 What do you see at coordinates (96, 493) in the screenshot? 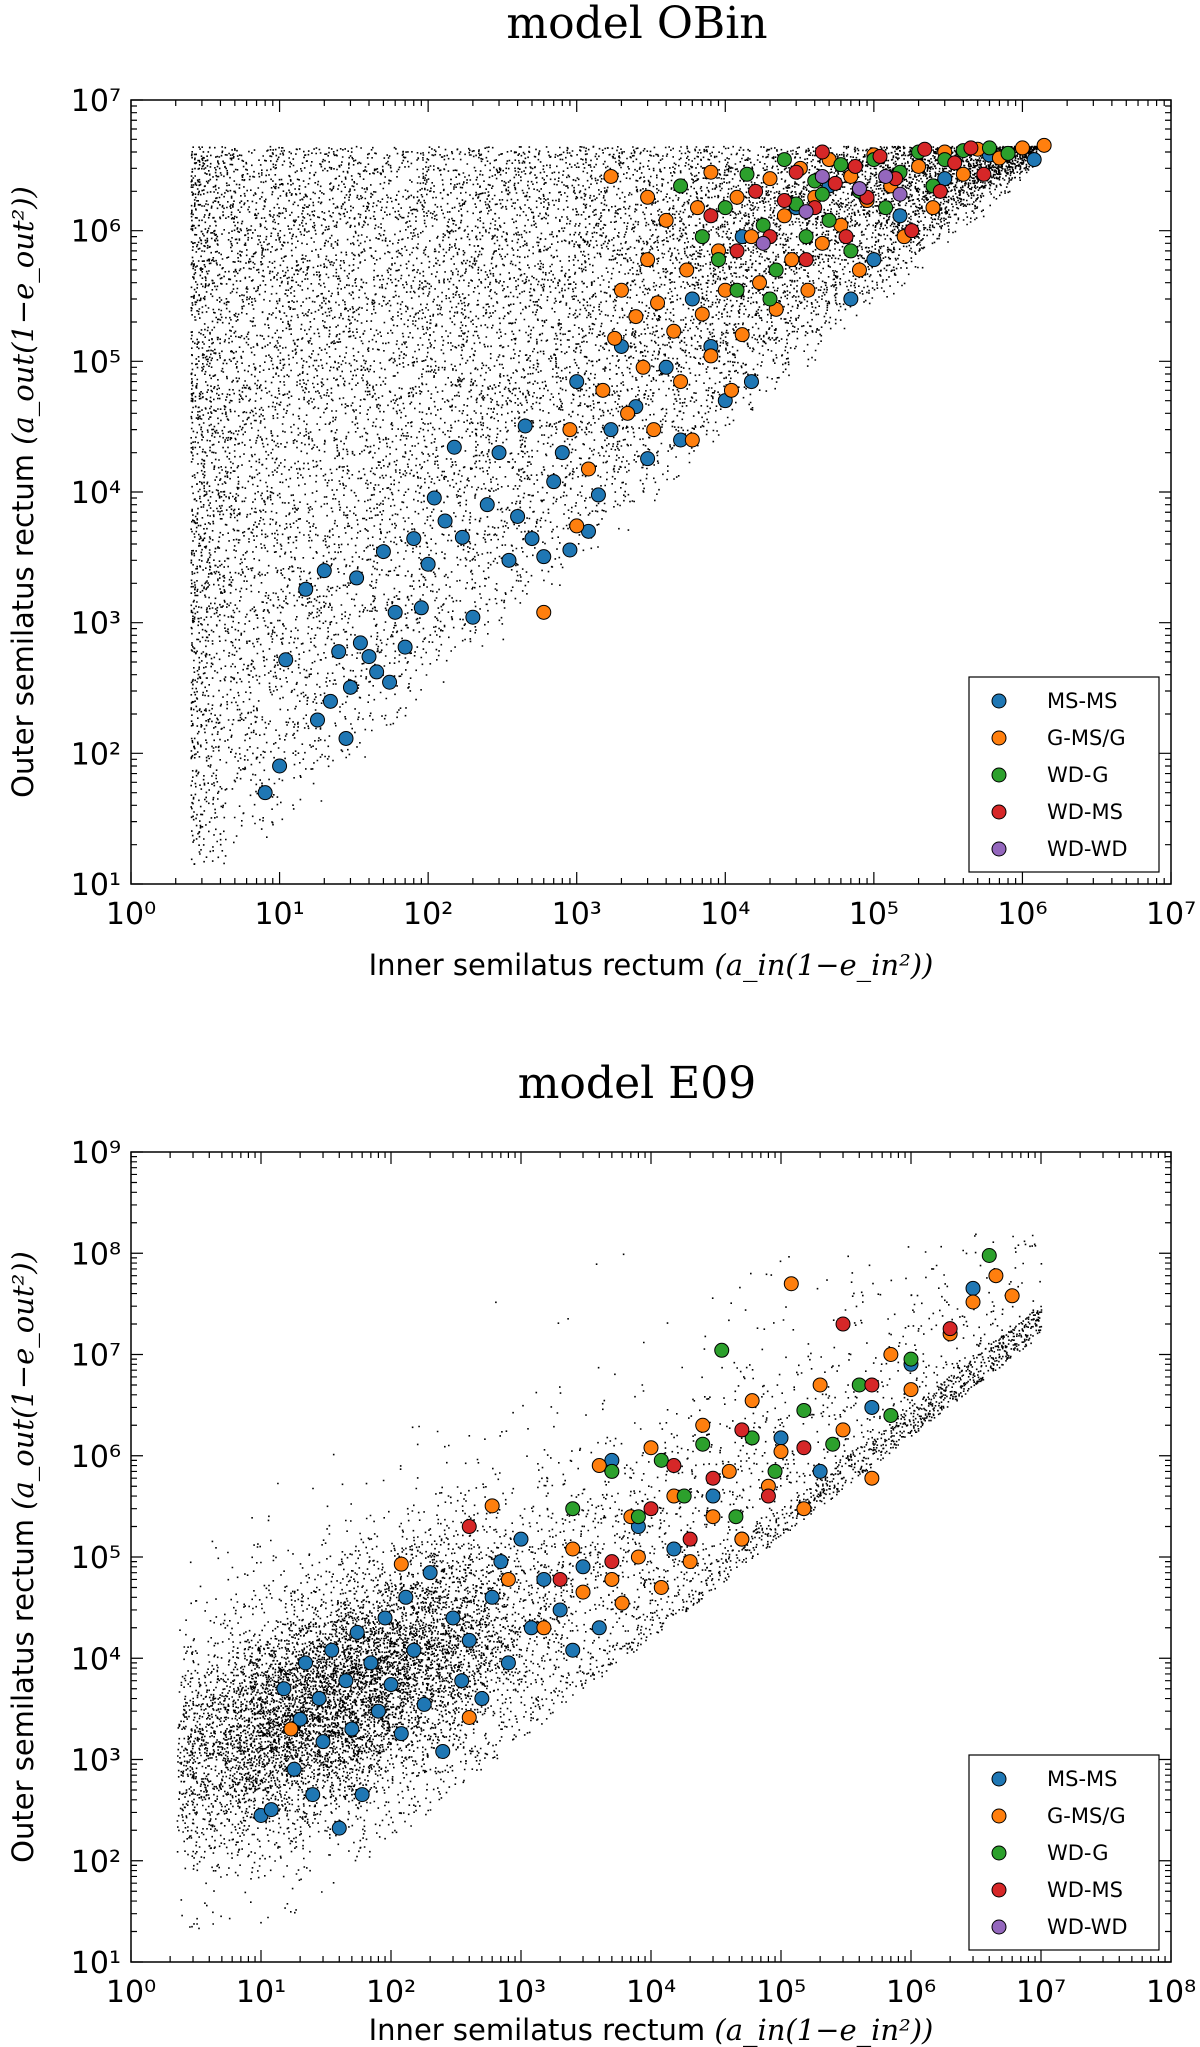
I see `y-tick-labels: 10¹ 10² 10³ 10⁴ 10⁵ 10⁶ 10⁷` at bounding box center [96, 493].